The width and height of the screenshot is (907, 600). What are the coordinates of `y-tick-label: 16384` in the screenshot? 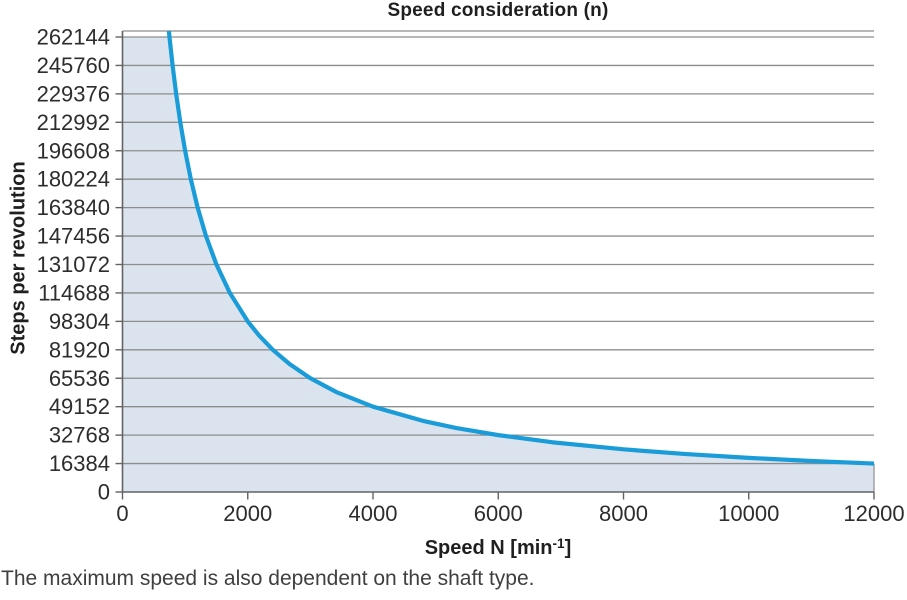 It's located at (79, 463).